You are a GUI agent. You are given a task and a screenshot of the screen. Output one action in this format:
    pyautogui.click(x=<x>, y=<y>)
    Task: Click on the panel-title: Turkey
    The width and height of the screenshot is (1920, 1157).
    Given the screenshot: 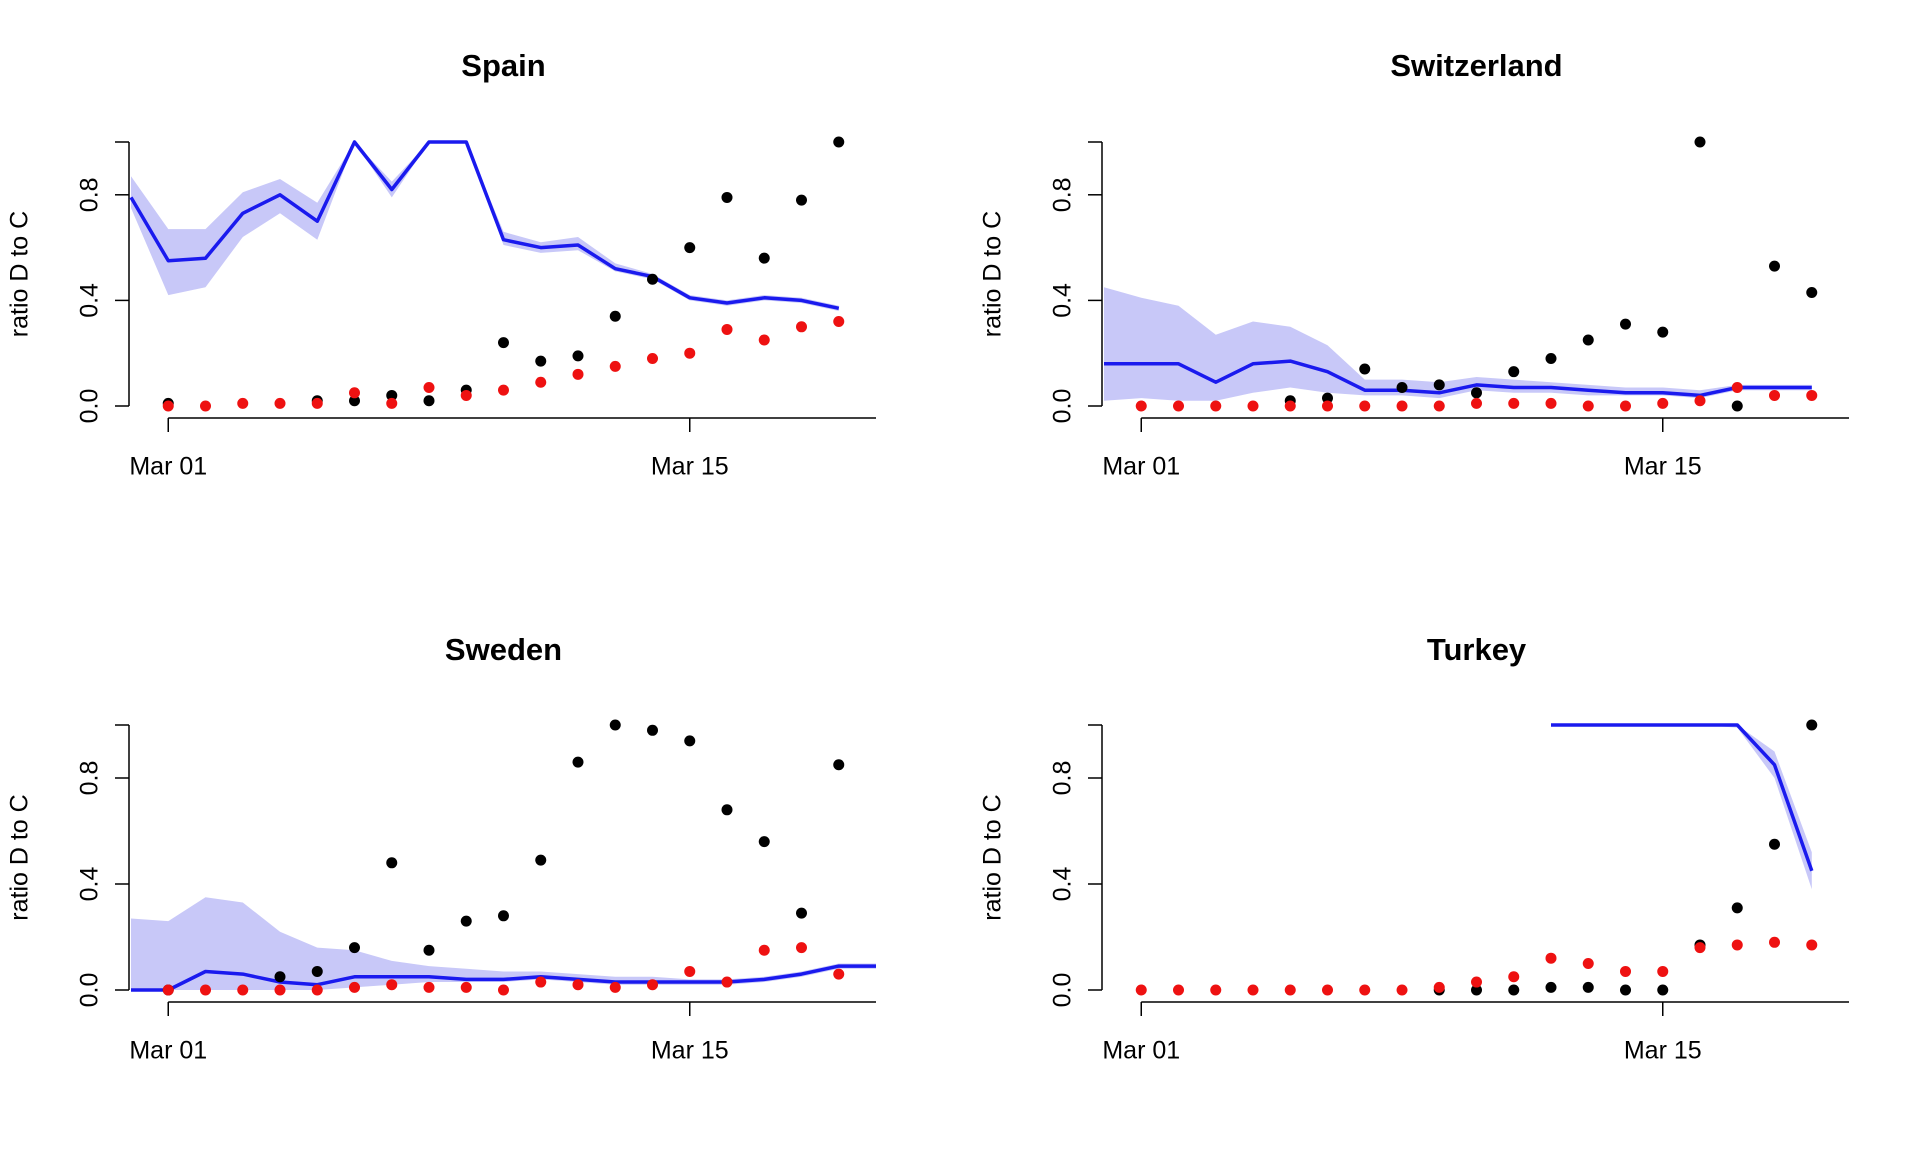 What is the action you would take?
    pyautogui.click(x=1477, y=649)
    